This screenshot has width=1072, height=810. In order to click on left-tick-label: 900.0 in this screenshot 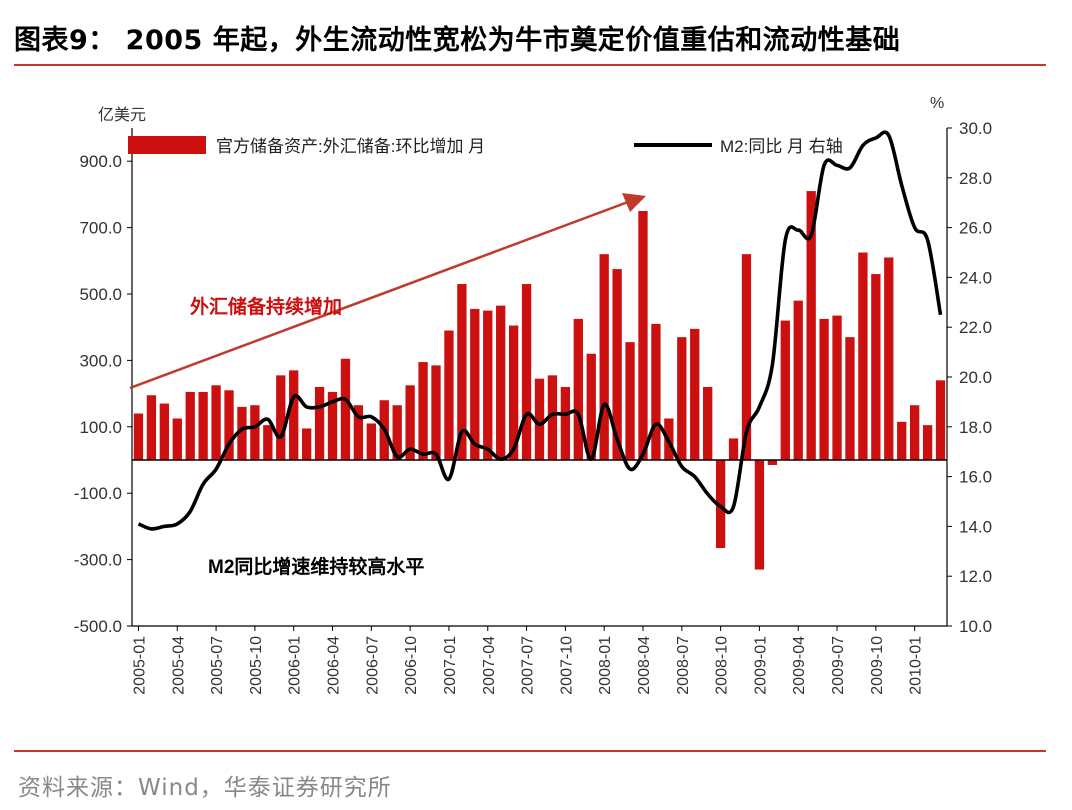, I will do `click(100, 161)`.